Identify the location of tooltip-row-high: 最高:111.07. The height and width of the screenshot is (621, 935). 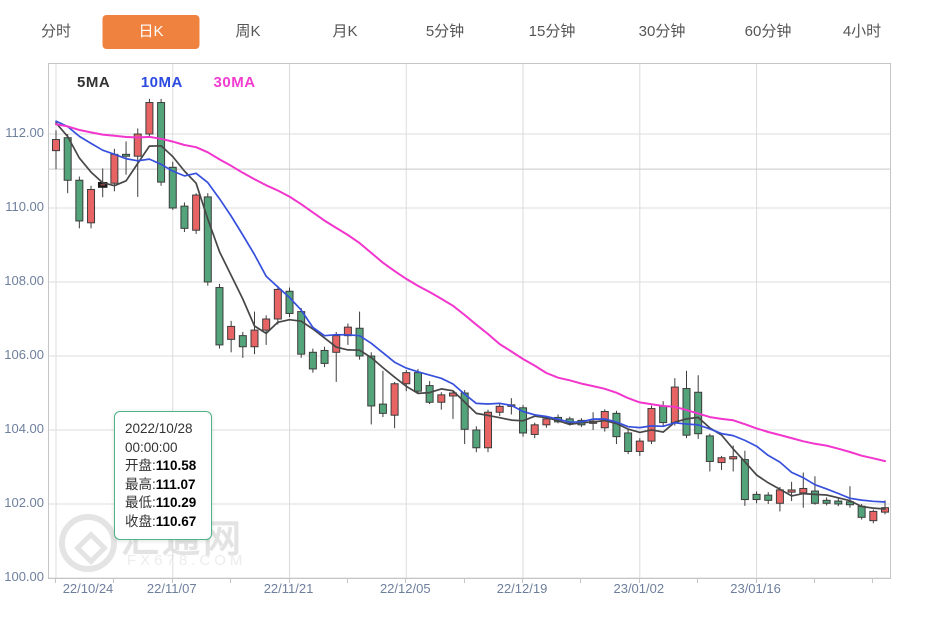
(160, 484).